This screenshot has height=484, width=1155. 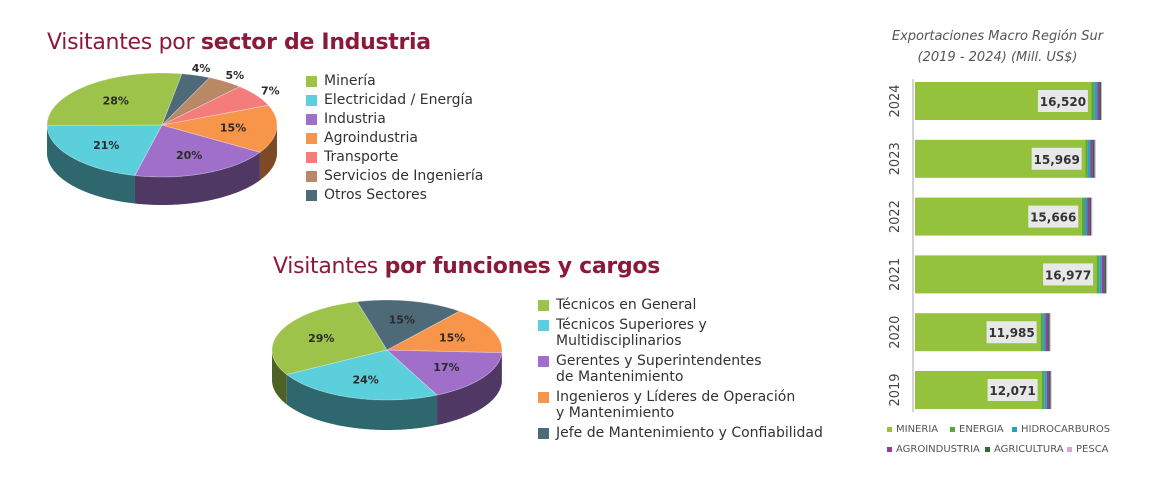 I want to click on slice-label: 20%, so click(x=189, y=155).